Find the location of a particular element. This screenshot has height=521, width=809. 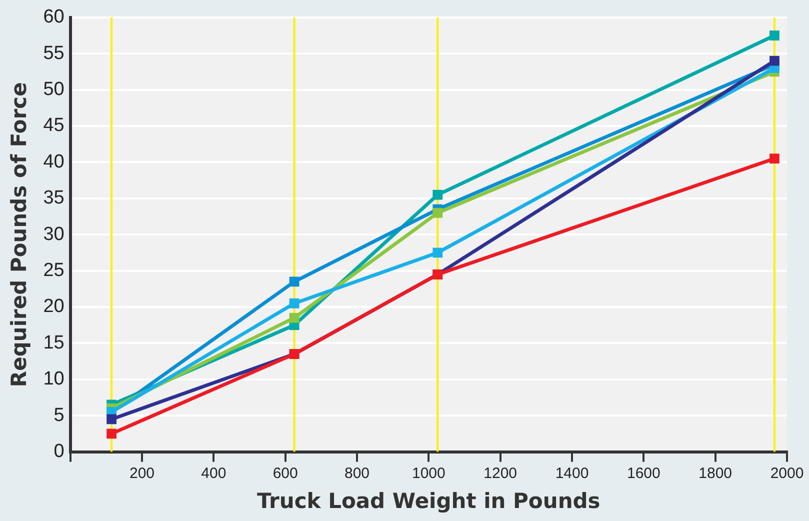

y-tick-label: 5 is located at coordinates (59, 415).